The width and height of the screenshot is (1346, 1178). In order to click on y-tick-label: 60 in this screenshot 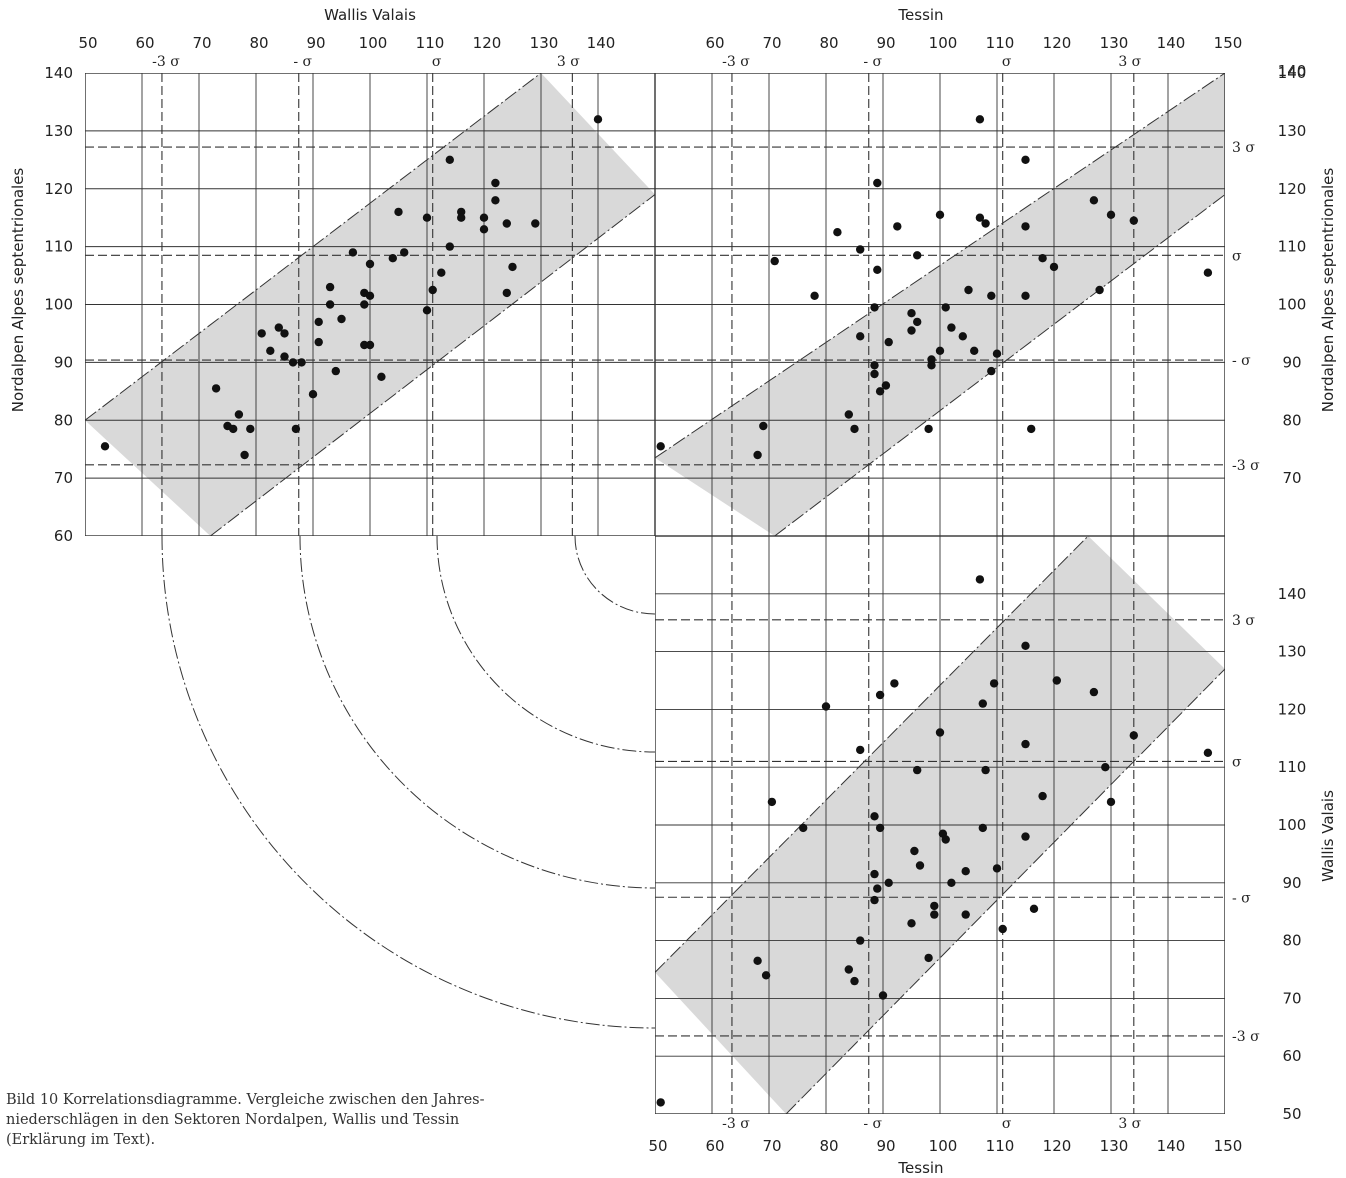, I will do `click(1291, 1056)`.